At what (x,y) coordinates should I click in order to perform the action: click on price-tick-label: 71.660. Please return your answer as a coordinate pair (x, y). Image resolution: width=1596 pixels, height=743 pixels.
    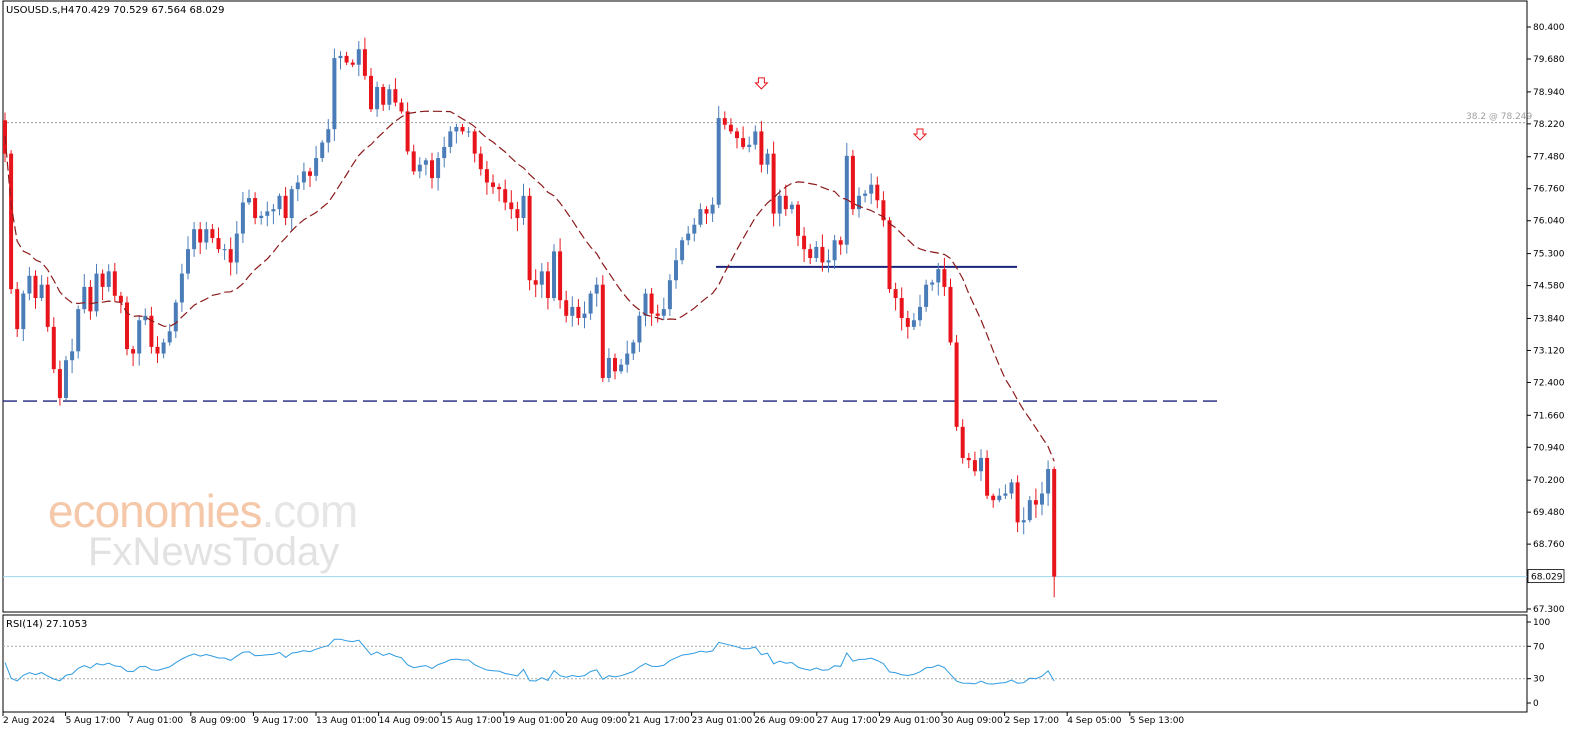
    Looking at the image, I should click on (1549, 416).